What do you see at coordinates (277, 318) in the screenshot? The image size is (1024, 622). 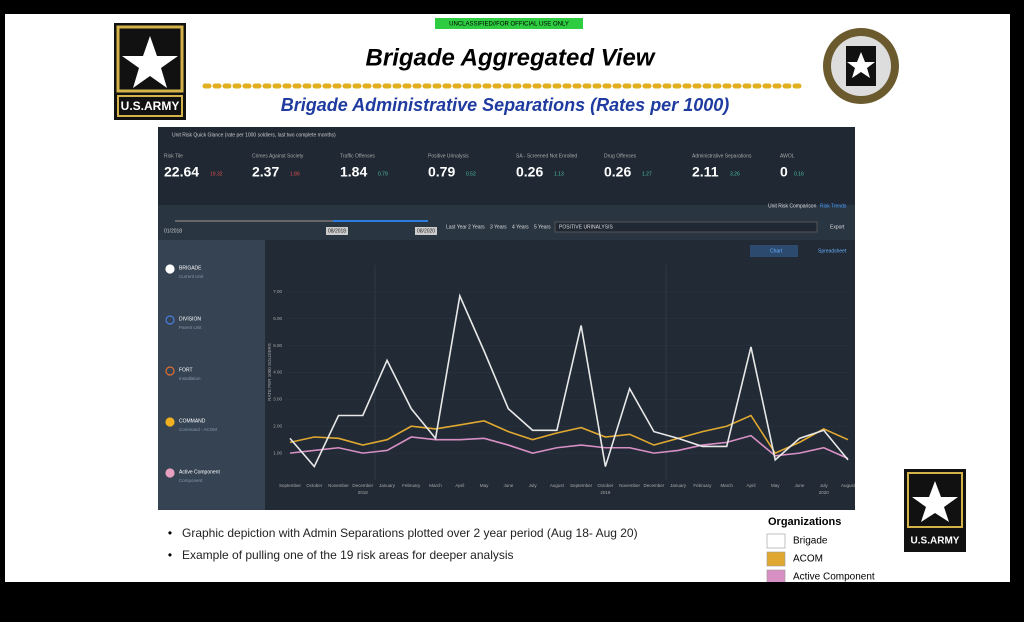 I see `y-tick-label: 6.00` at bounding box center [277, 318].